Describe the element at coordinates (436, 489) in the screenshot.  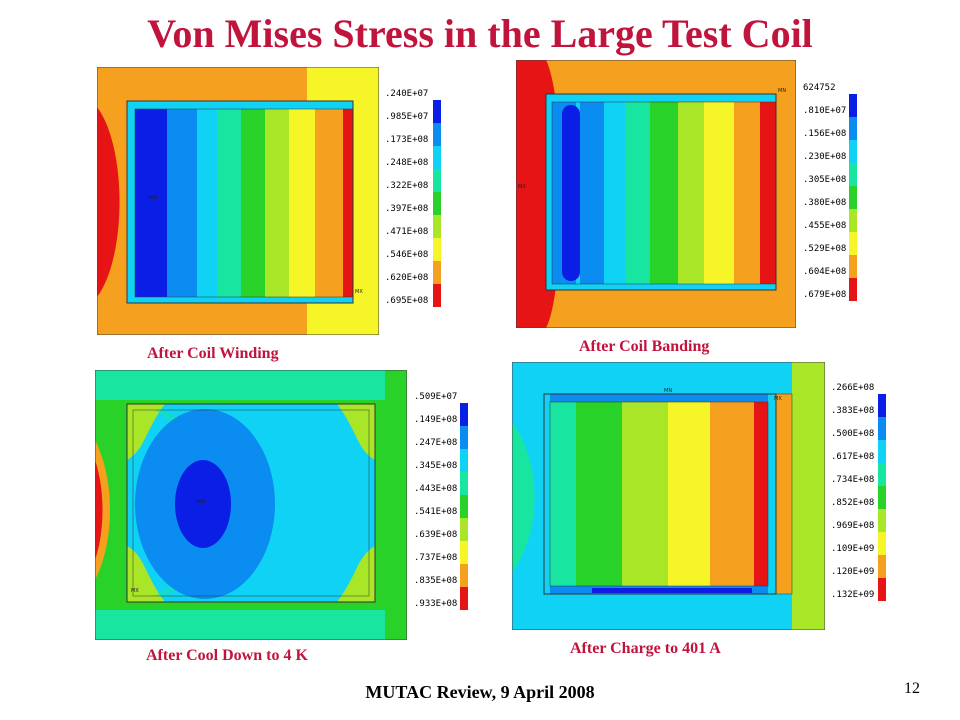
I see `legend-label: .443E+08` at that location.